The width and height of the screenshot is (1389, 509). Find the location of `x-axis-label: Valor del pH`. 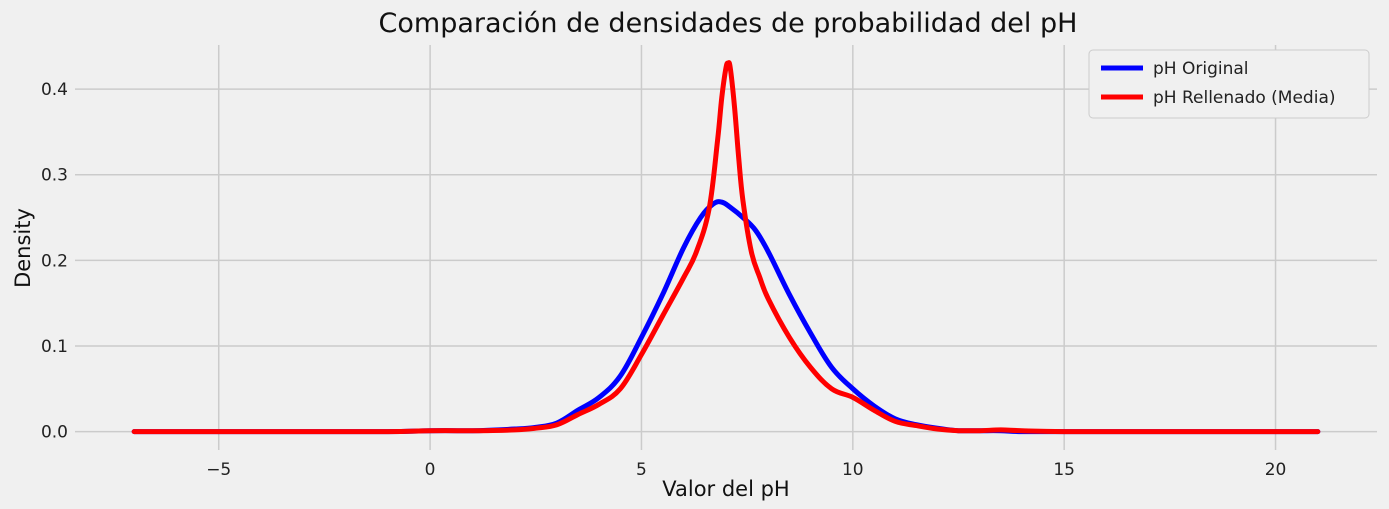

x-axis-label: Valor del pH is located at coordinates (725, 489).